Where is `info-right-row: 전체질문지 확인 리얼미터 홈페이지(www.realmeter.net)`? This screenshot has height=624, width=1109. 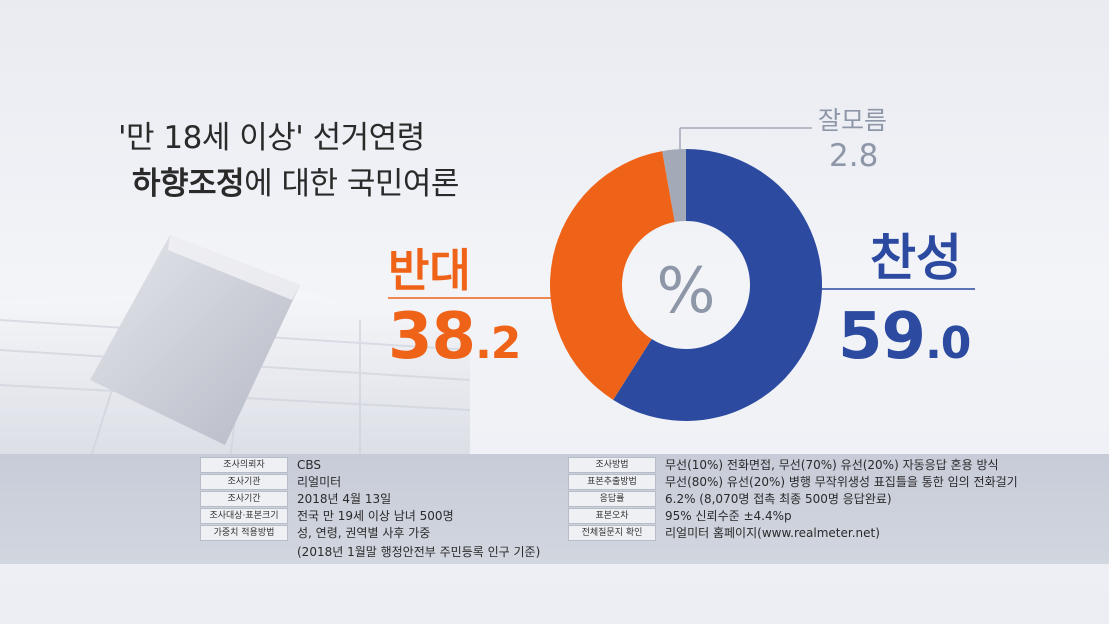 info-right-row: 전체질문지 확인 리얼미터 홈페이지(www.realmeter.net) is located at coordinates (724, 532).